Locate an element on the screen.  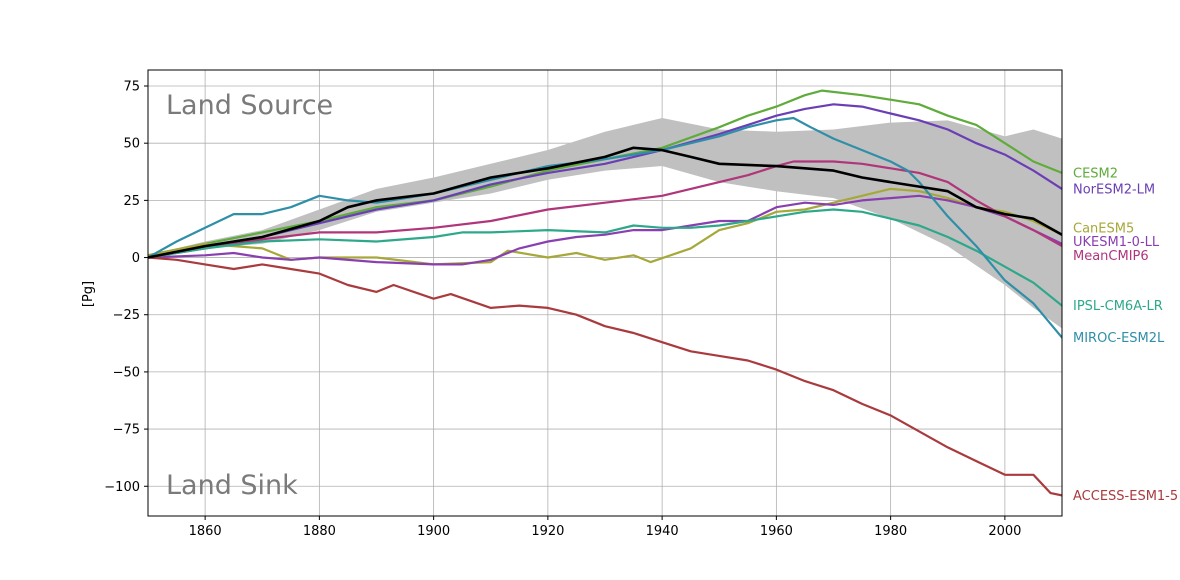
land-sink-label: Land Sink is located at coordinates (232, 485).